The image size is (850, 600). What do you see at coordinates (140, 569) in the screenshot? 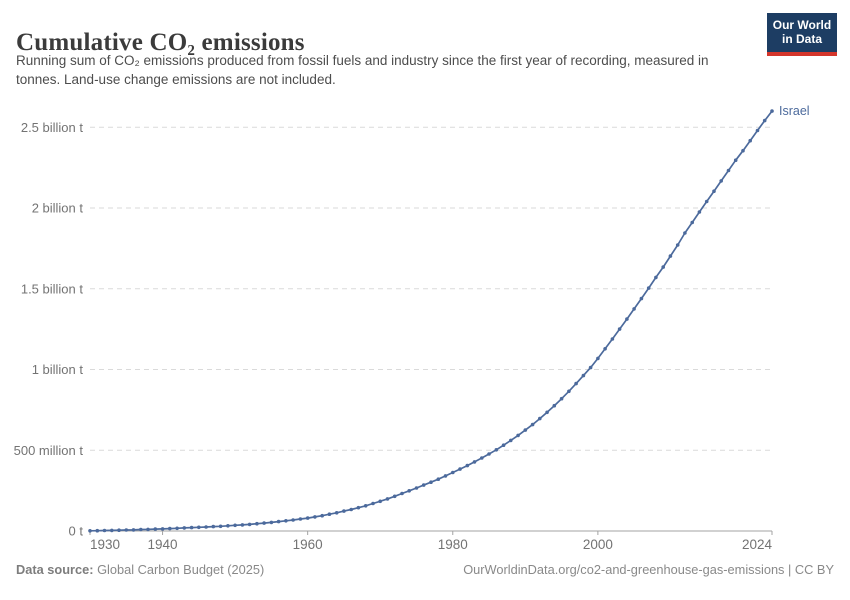
I see `data-source: Data source: Global Carbon Budget (2025)` at bounding box center [140, 569].